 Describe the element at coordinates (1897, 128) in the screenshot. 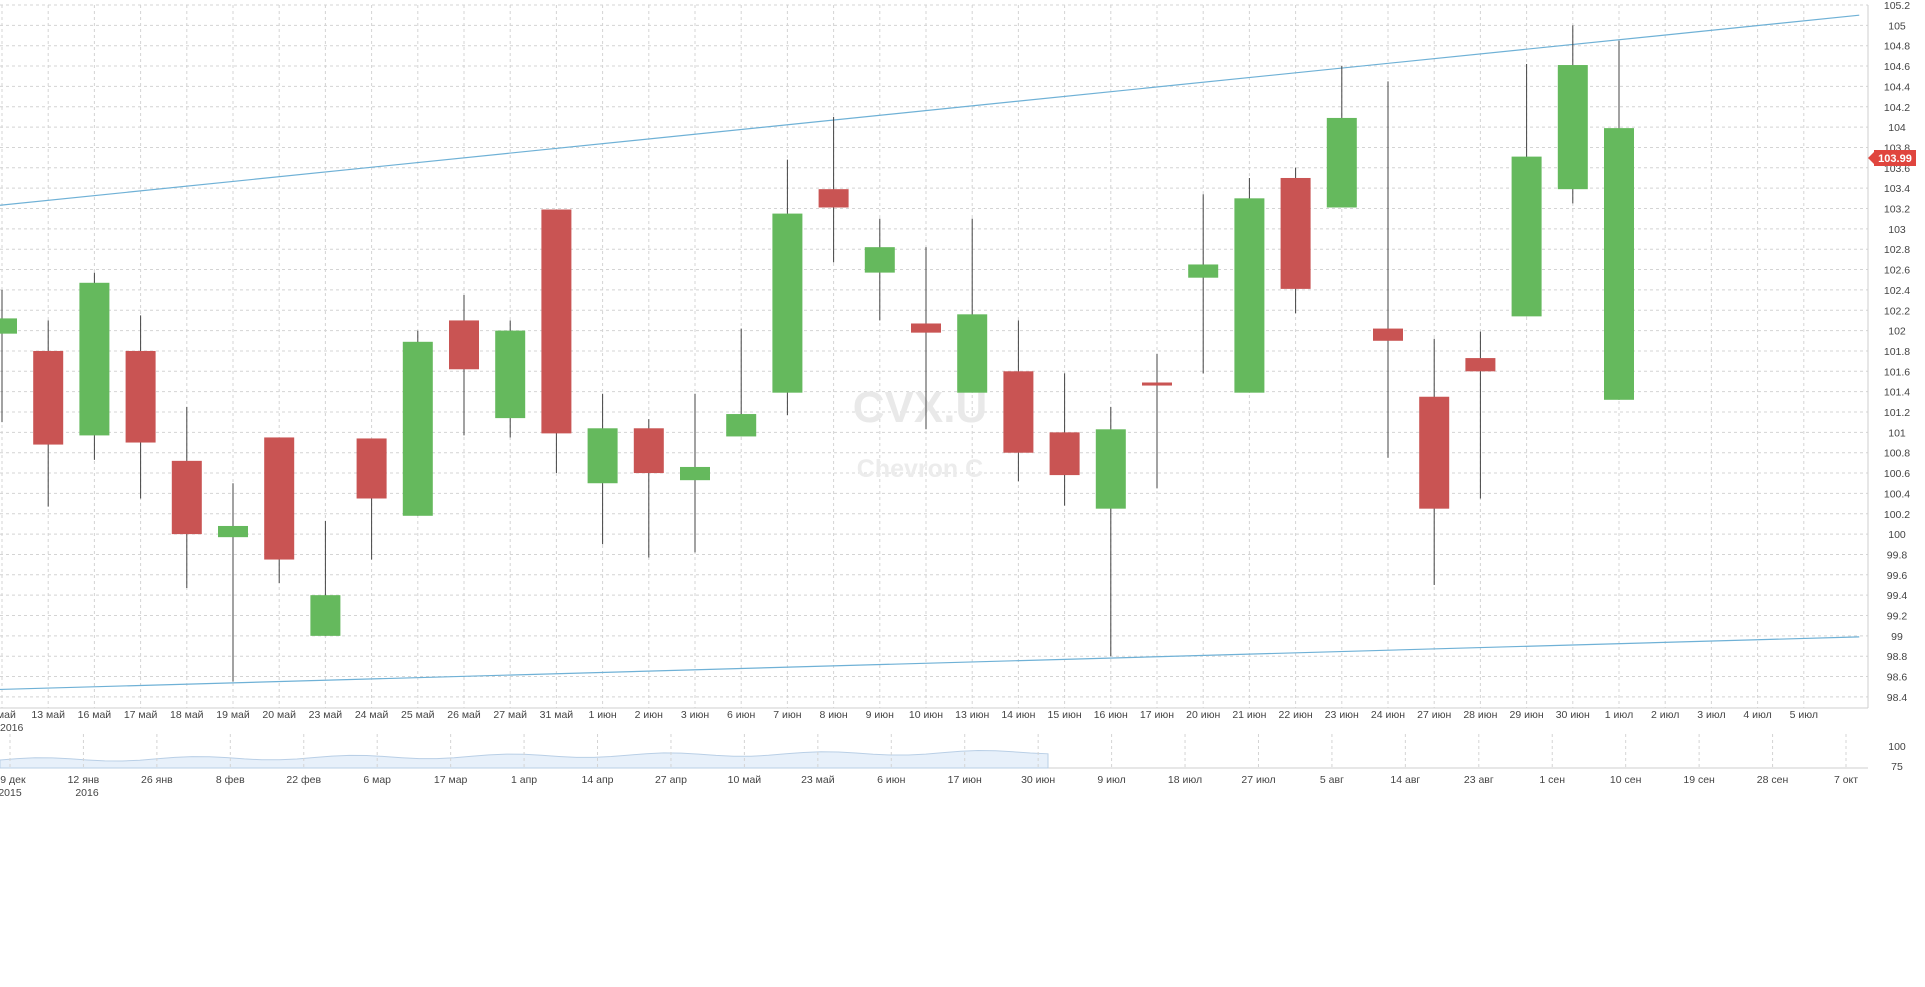

I see `y-tick-label: 104` at that location.